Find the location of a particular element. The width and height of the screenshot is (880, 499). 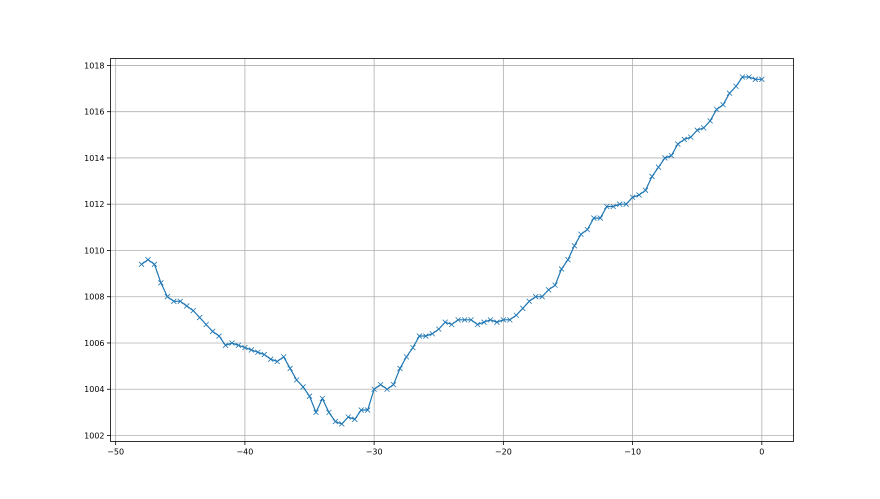

y-tick-label: 1004 is located at coordinates (94, 389).